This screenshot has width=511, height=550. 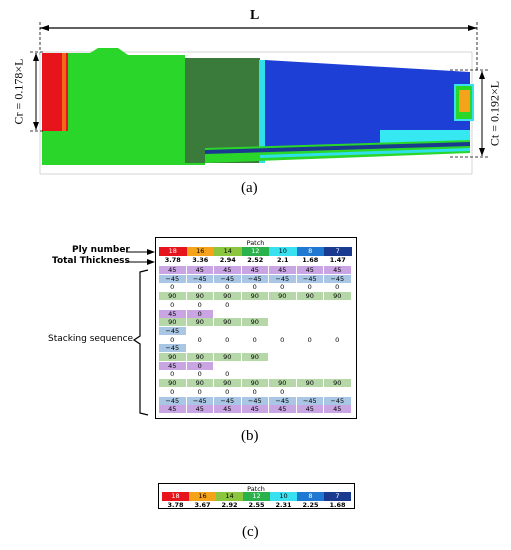 What do you see at coordinates (337, 260) in the screenshot?
I see `thickness-cell: 1.47` at bounding box center [337, 260].